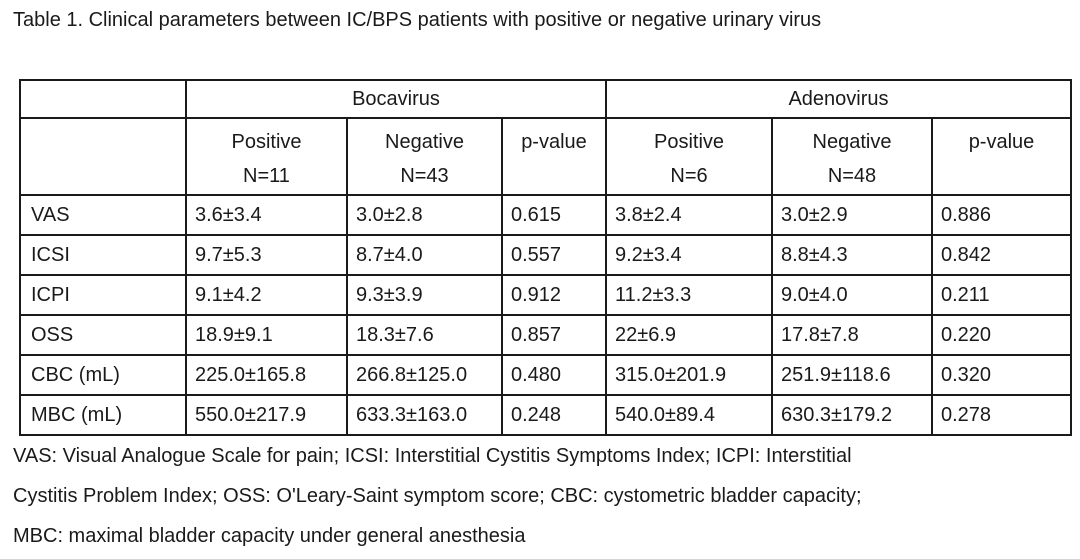  What do you see at coordinates (852, 335) in the screenshot?
I see `value-cell: 17.8±7.8` at bounding box center [852, 335].